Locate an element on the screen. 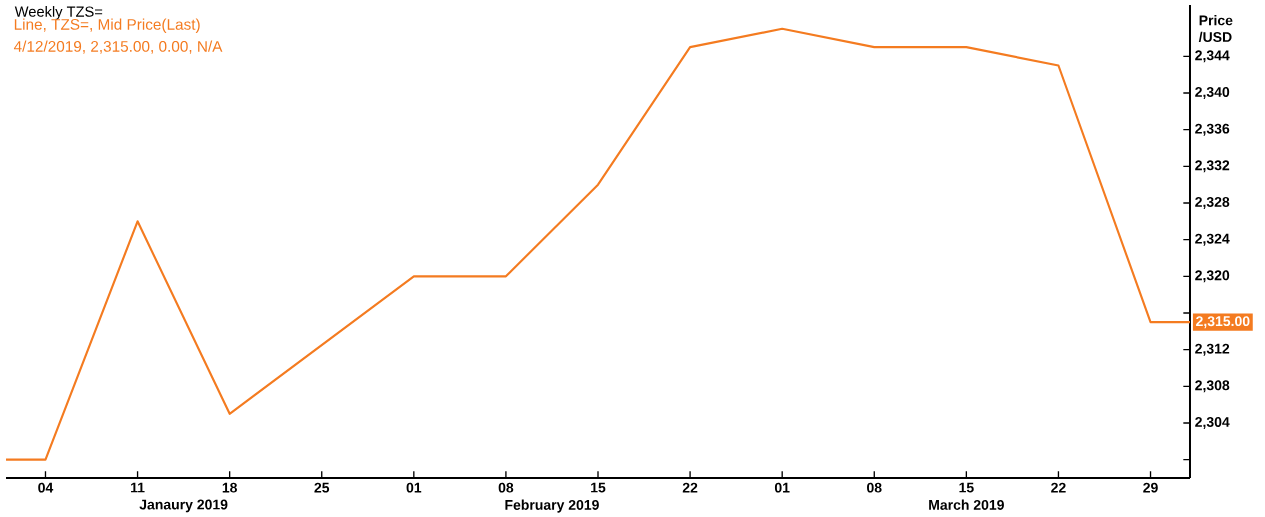  chart-title: Weekly TZS= is located at coordinates (58, 13).